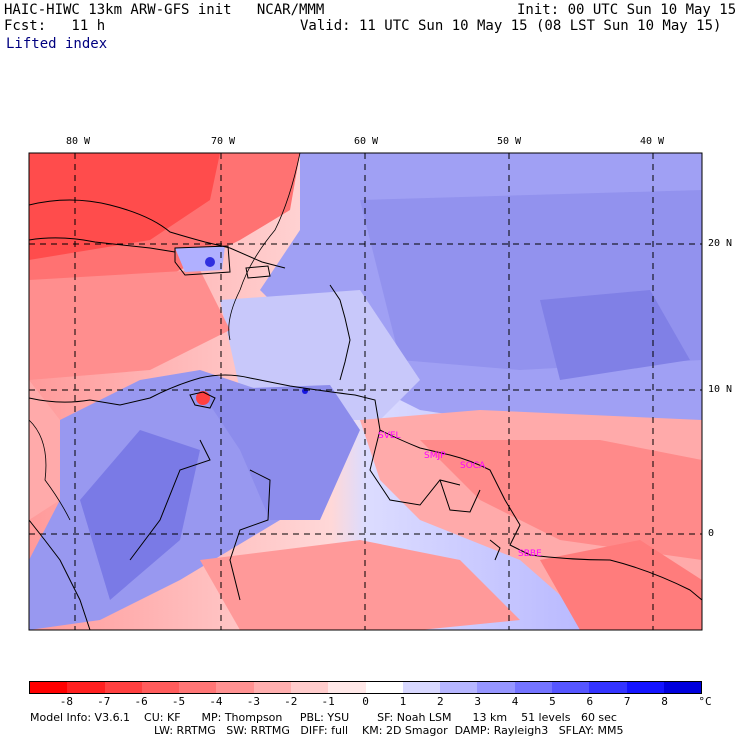 This screenshot has height=740, width=740. What do you see at coordinates (216, 701) in the screenshot?
I see `colorbar-tick-label: -4` at bounding box center [216, 701].